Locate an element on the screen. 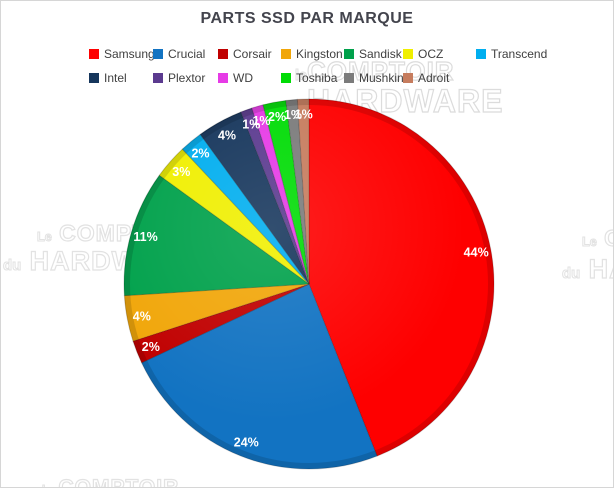  slice-label-wd: 1% is located at coordinates (261, 121).